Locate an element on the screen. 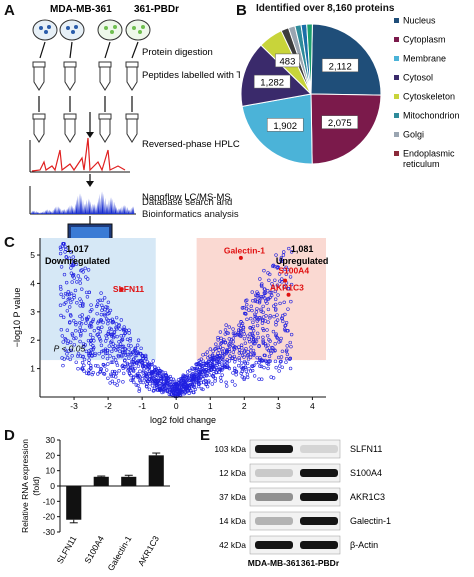 The width and height of the screenshot is (474, 577). step-lcms: Nanoflow LC/MS-MS is located at coordinates (186, 197).